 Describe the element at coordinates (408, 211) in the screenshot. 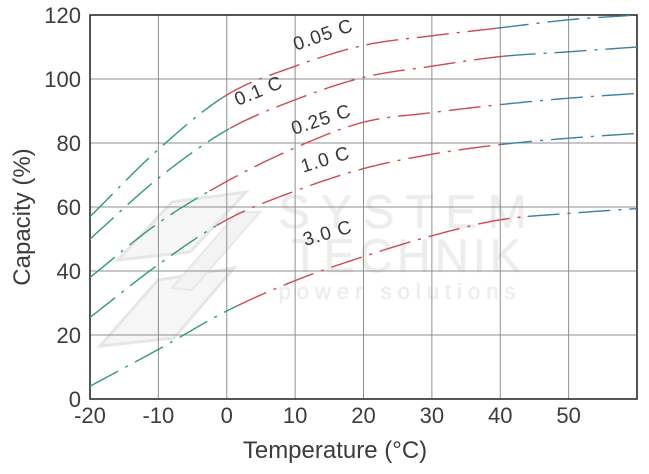

I see `watermark-brand-line1: SYSTEM` at that location.